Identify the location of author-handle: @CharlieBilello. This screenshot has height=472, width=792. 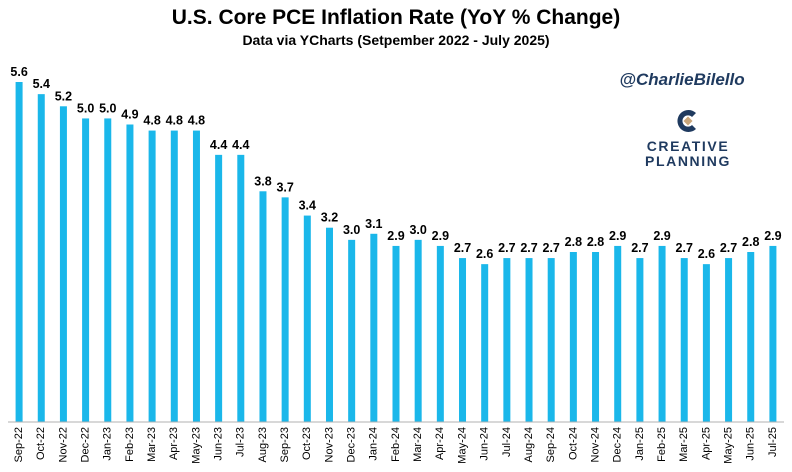
(681, 79).